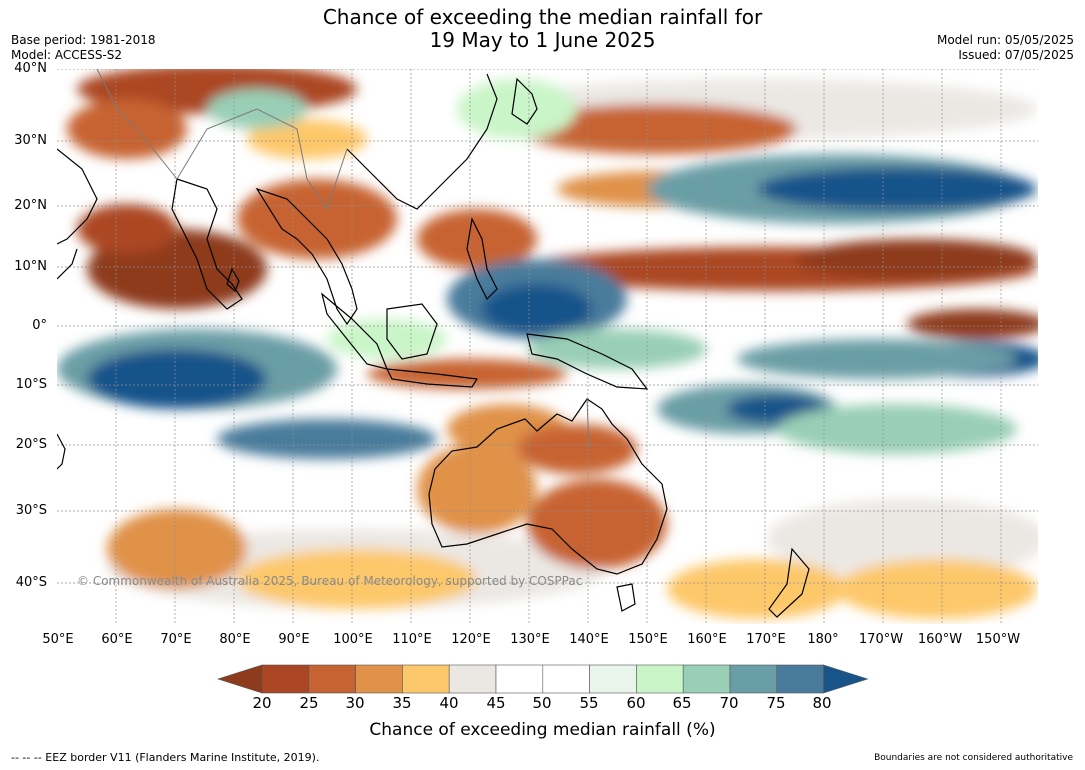 The width and height of the screenshot is (1085, 770). What do you see at coordinates (306, 256) in the screenshot?
I see `southeast-asia-coast` at bounding box center [306, 256].